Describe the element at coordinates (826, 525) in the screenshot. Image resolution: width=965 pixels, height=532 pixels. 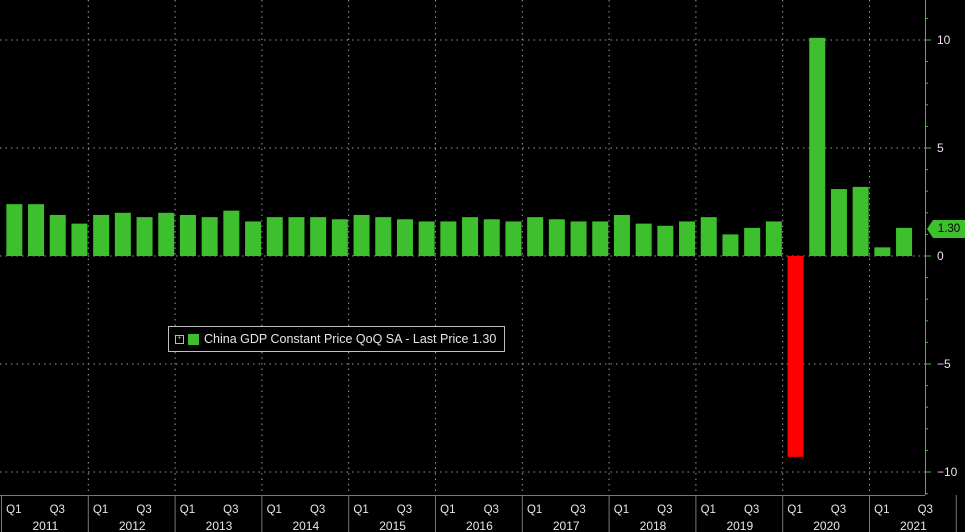
I see `x-year-label: 2020` at that location.